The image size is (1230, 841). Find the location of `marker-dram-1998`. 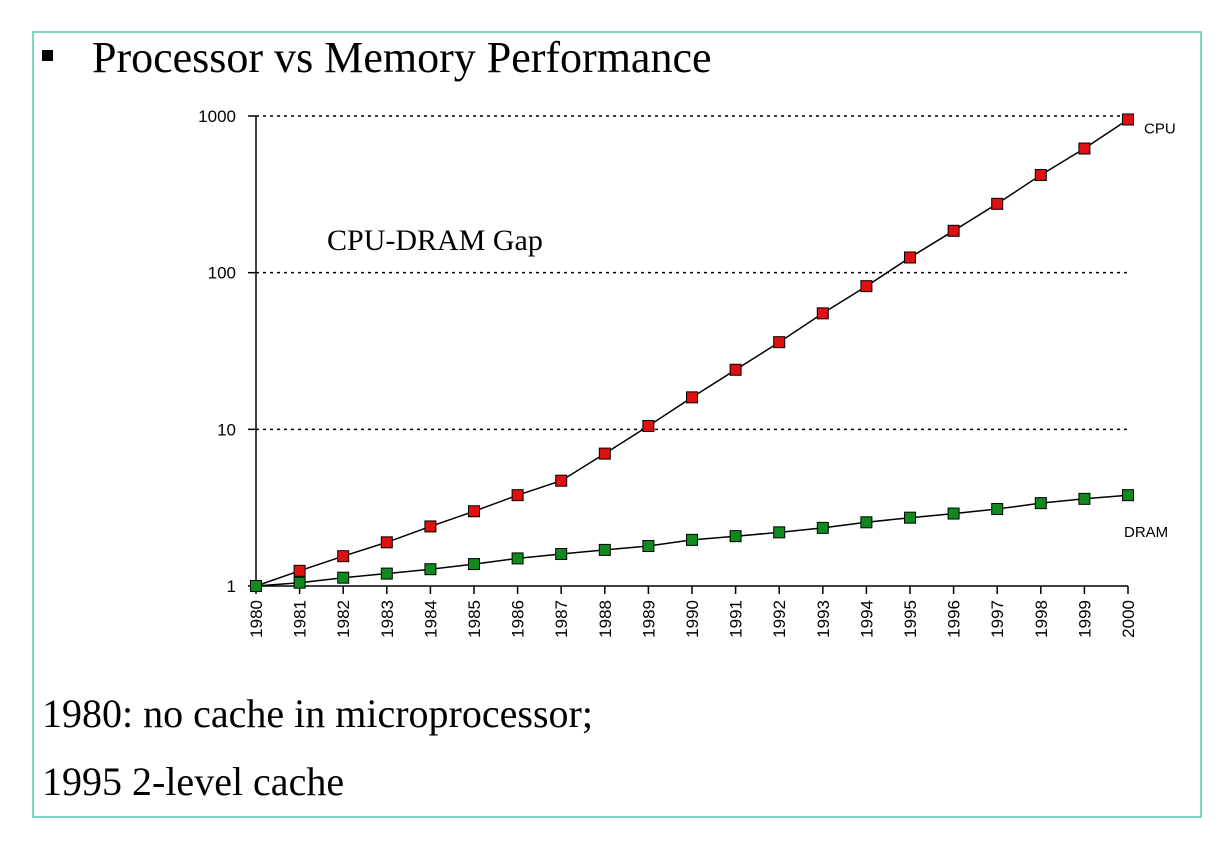

marker-dram-1998 is located at coordinates (1040, 503).